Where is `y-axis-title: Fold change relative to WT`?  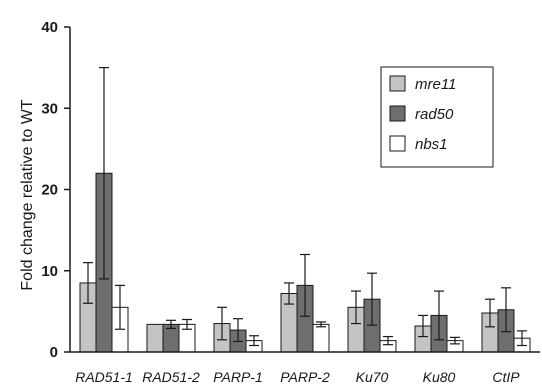 y-axis-title: Fold change relative to WT is located at coordinates (27, 194).